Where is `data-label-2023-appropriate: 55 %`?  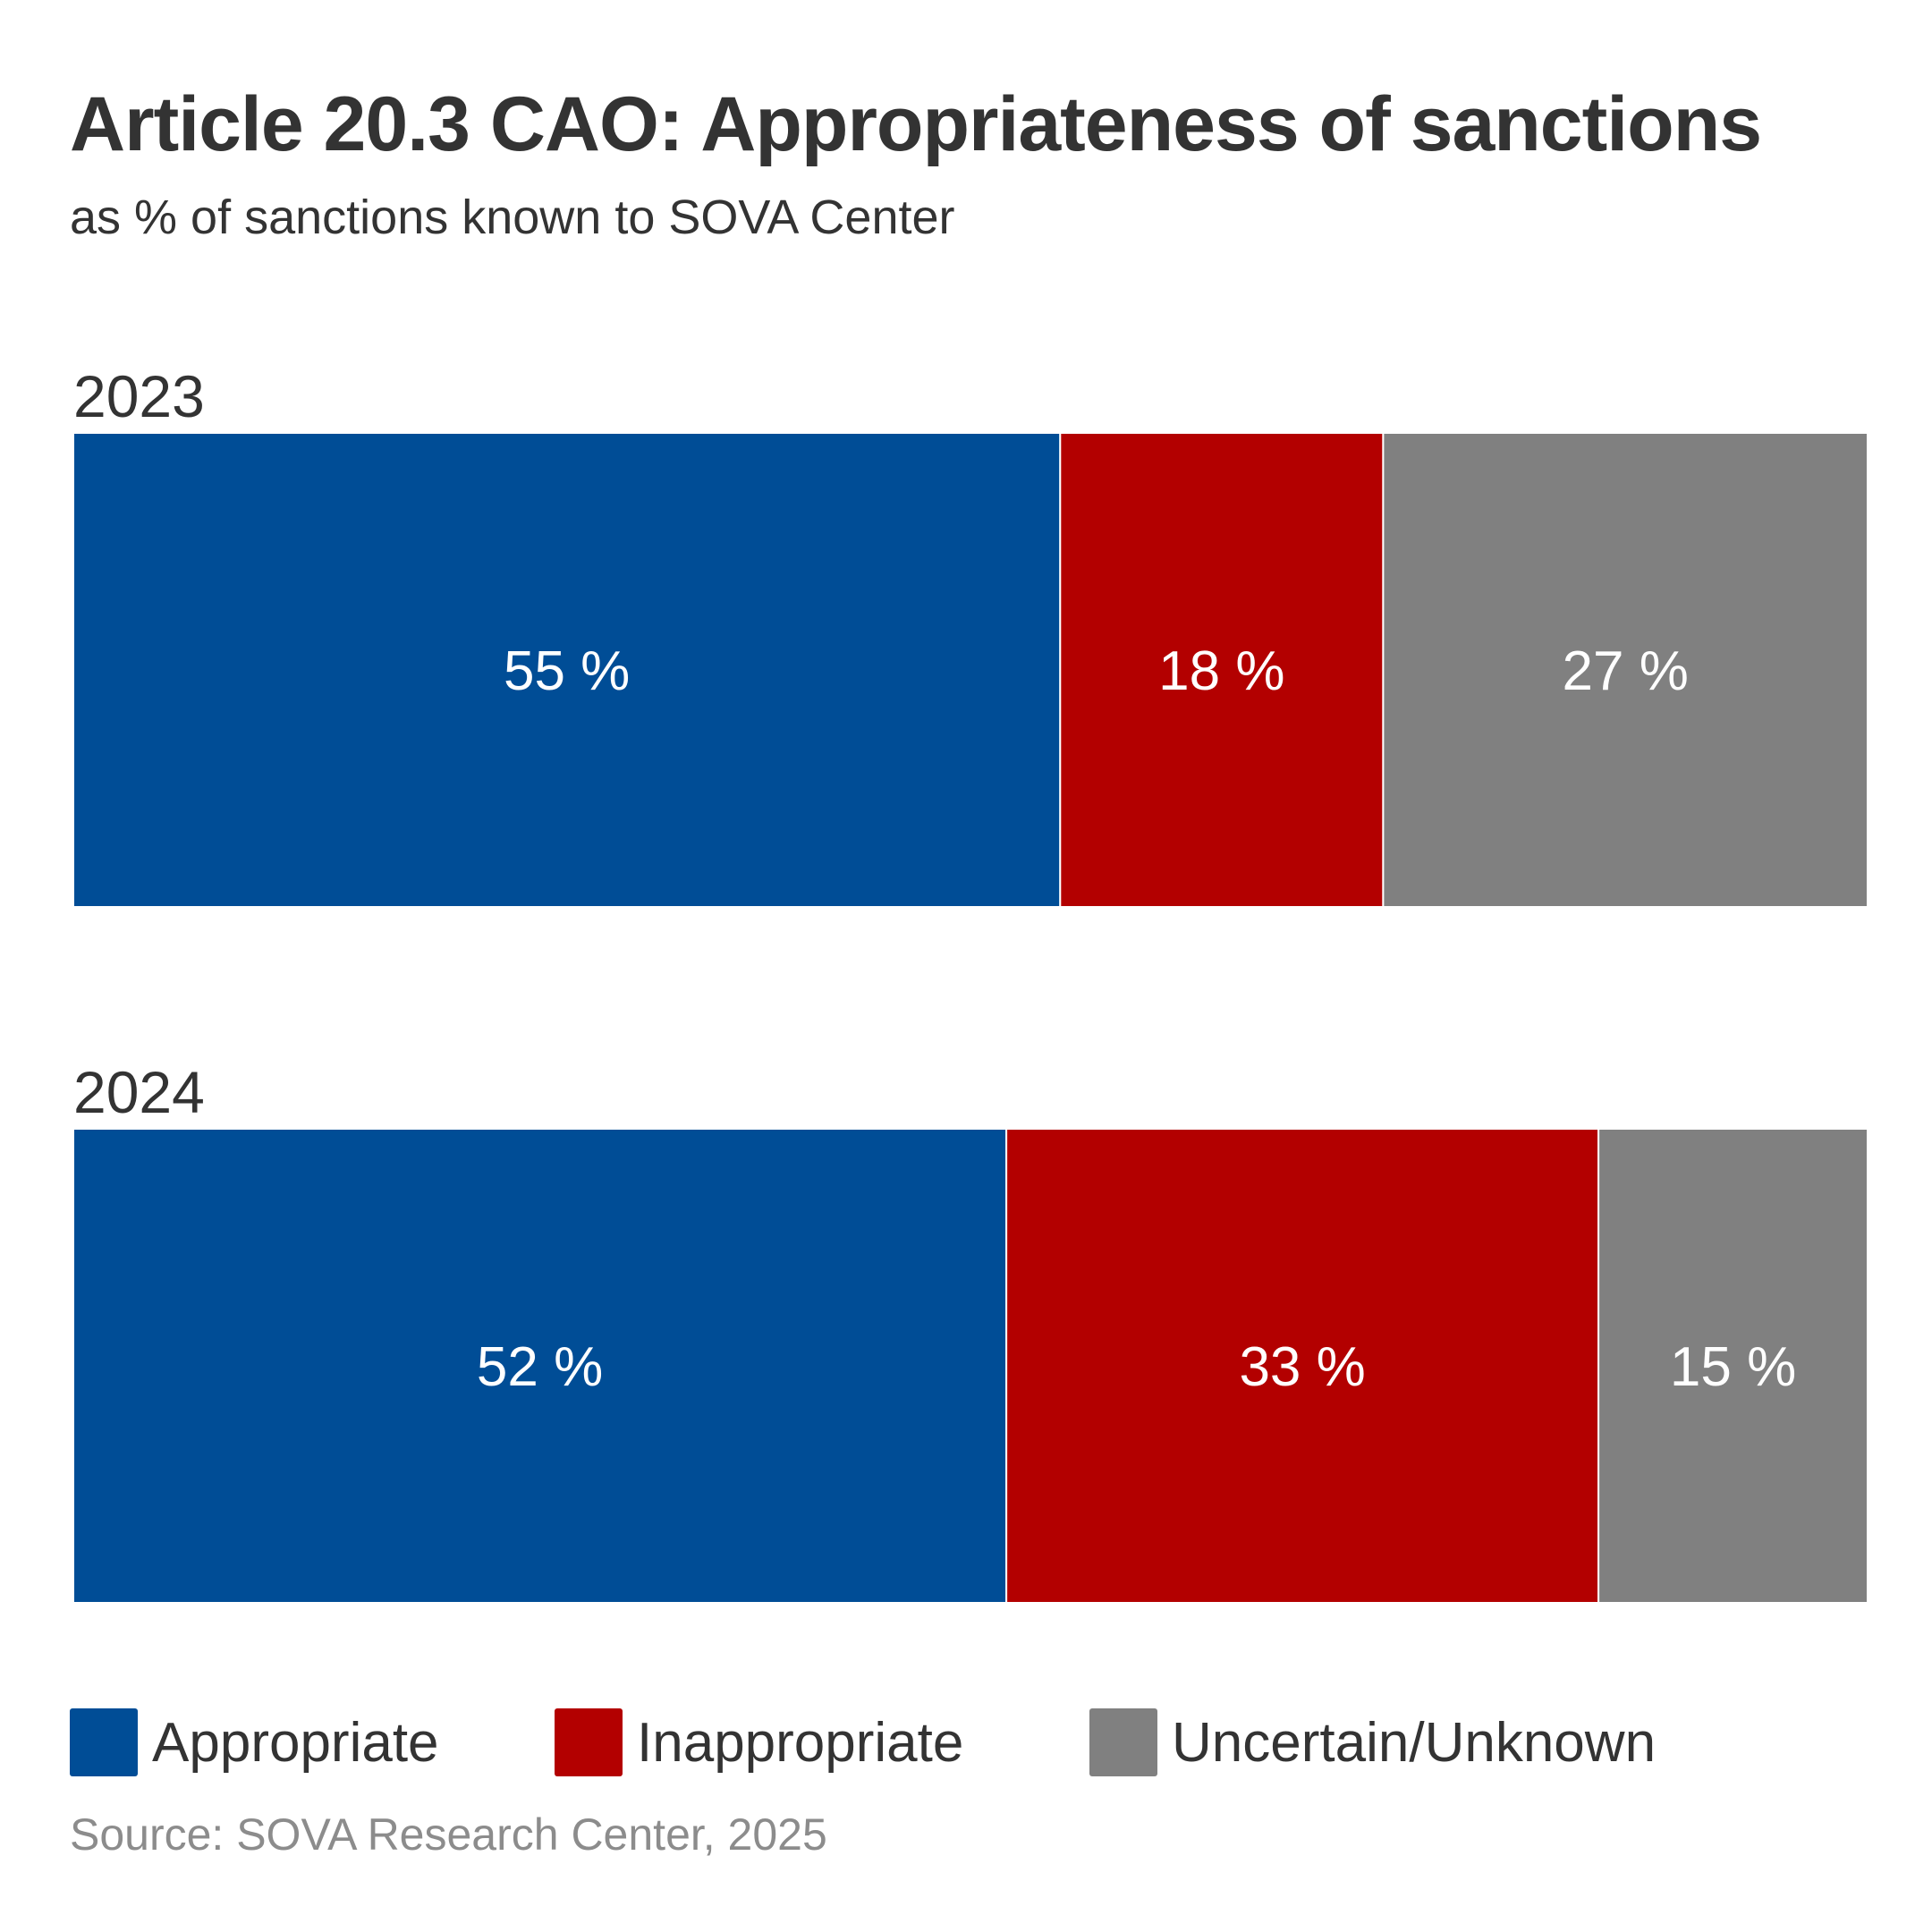
data-label-2023-appropriate: 55 % is located at coordinates (567, 671).